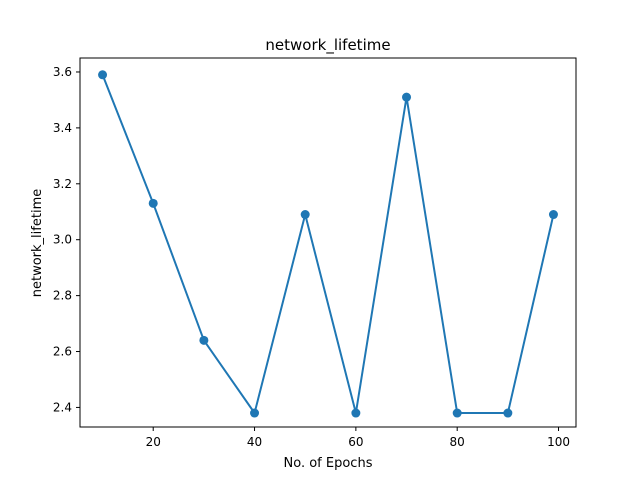 The height and width of the screenshot is (484, 640). Describe the element at coordinates (62, 407) in the screenshot. I see `y-tick-label: 2.4` at that location.